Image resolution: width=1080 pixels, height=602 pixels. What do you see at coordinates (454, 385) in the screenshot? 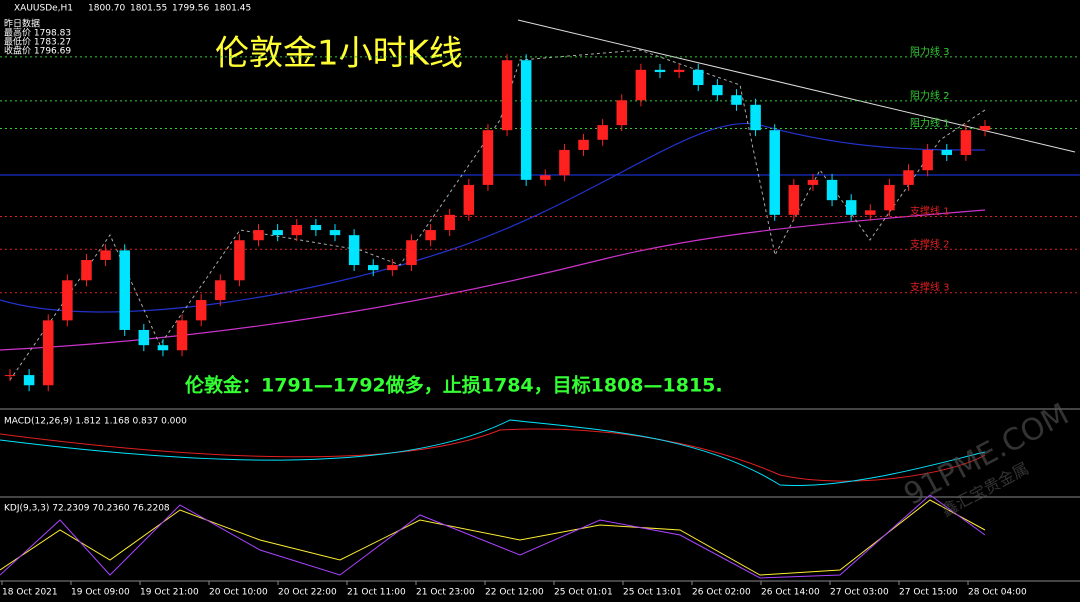
I see `annotation: 伦敦金：1791—1792做多，止损1784，目标1808—1815.` at bounding box center [454, 385].